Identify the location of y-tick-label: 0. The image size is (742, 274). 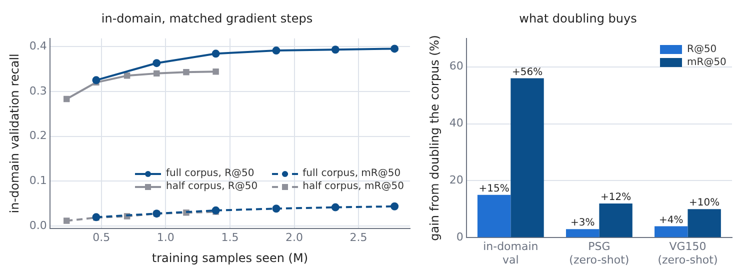
(460, 237).